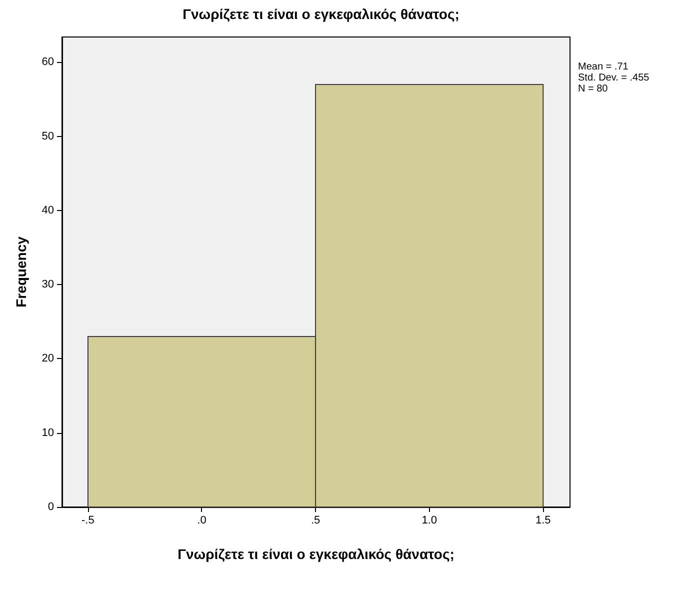  What do you see at coordinates (21, 272) in the screenshot?
I see `y-axis-title: Frequency` at bounding box center [21, 272].